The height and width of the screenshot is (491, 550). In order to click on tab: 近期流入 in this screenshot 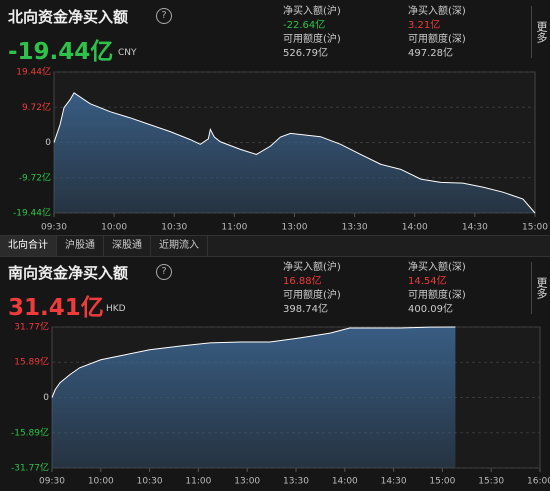, I will do `click(179, 246)`.